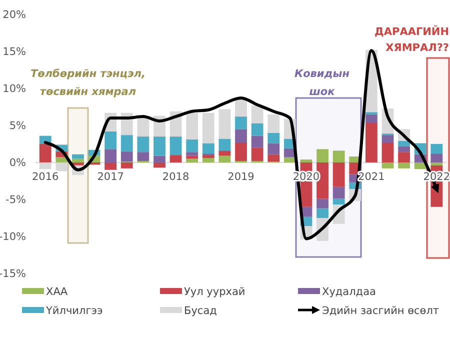 The height and width of the screenshot is (338, 450). What do you see at coordinates (200, 311) in the screenshot?
I see `legend-label: Бусад` at bounding box center [200, 311].